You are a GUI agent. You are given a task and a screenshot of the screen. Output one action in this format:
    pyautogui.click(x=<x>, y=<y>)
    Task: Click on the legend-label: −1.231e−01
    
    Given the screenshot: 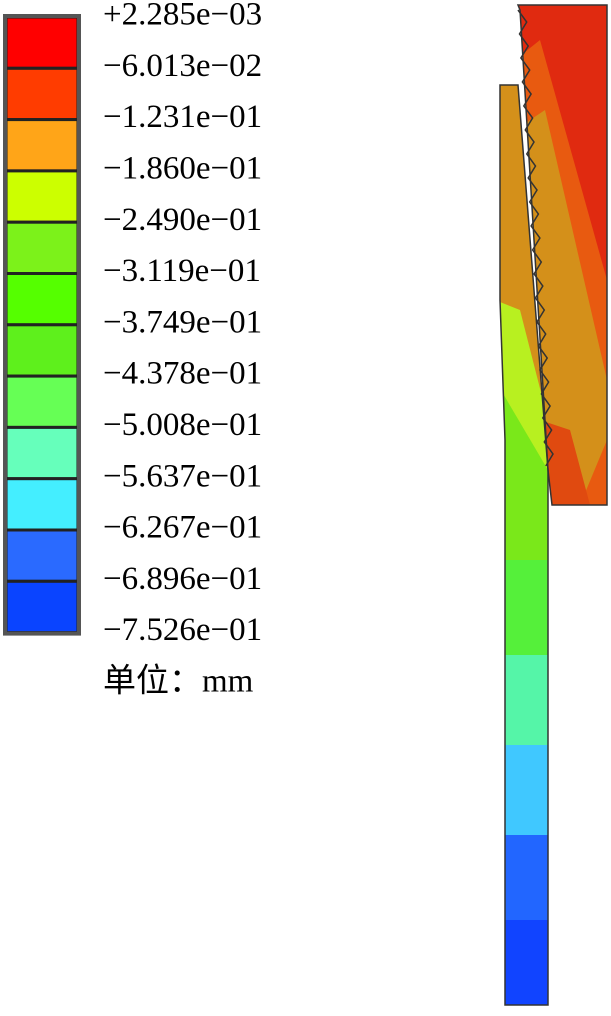 What is the action you would take?
    pyautogui.click(x=182, y=117)
    